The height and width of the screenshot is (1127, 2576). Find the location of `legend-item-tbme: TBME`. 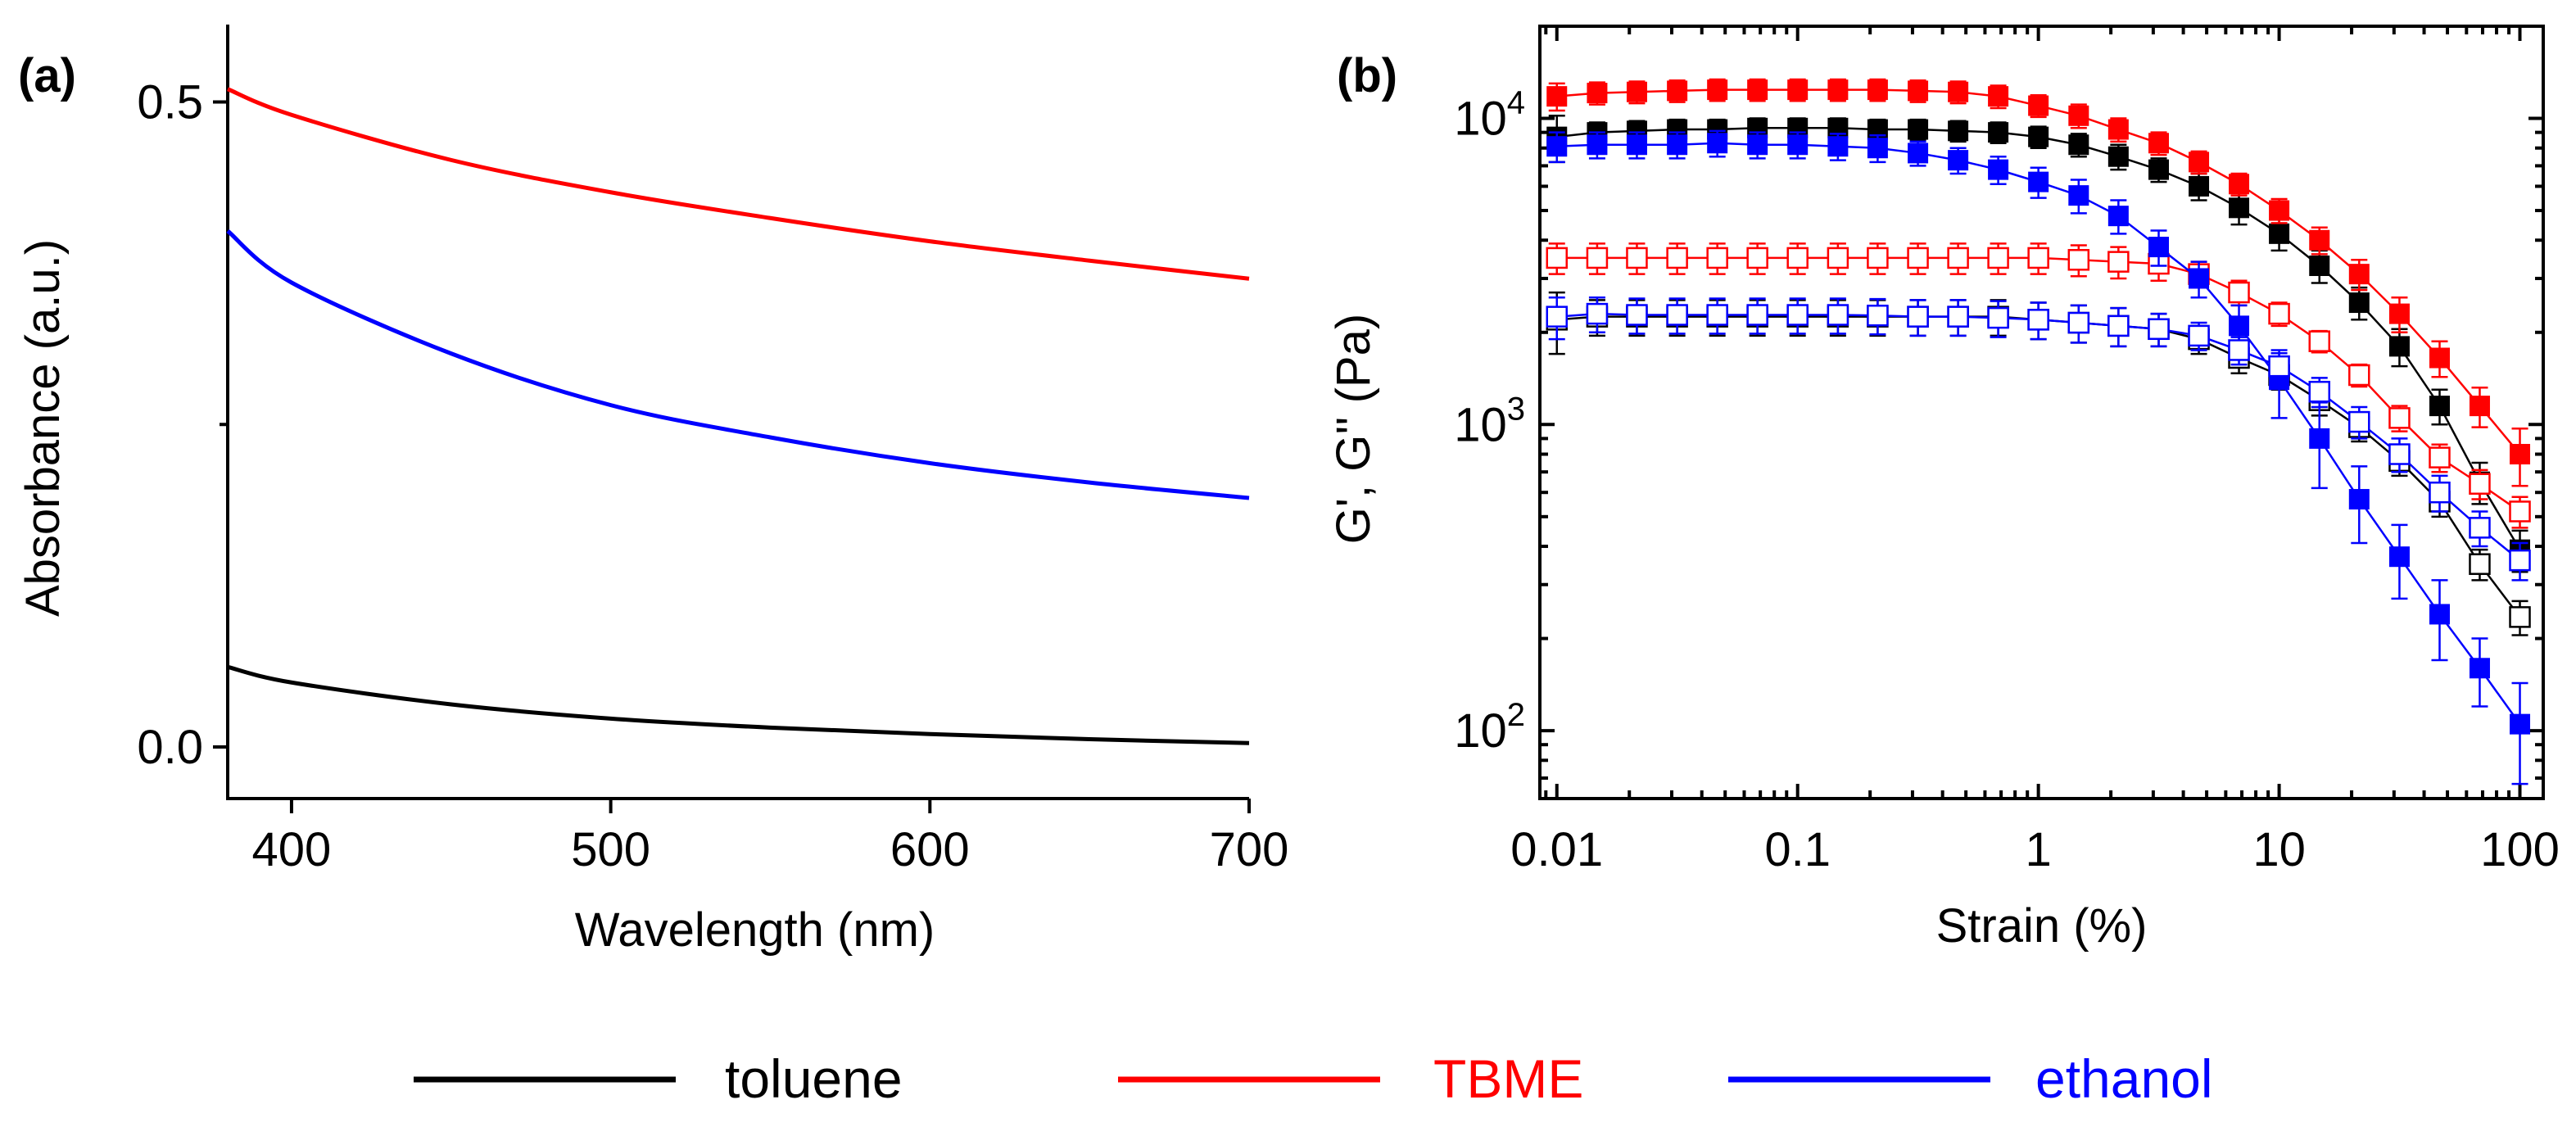

legend-item-tbme: TBME is located at coordinates (1350, 1078).